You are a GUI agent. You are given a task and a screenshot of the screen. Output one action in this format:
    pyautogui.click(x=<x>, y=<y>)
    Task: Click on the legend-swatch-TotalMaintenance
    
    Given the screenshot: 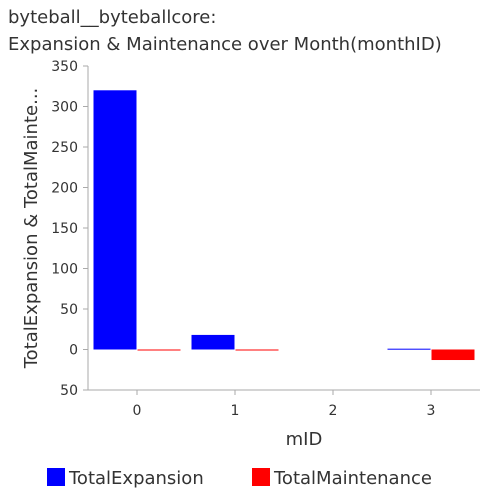 What is the action you would take?
    pyautogui.click(x=261, y=477)
    